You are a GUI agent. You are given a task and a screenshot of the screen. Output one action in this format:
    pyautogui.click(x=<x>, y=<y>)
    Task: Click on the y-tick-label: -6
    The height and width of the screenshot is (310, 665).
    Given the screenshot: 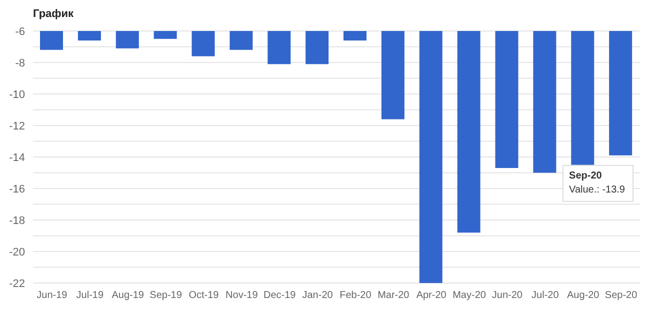 What is the action you would take?
    pyautogui.click(x=20, y=32)
    